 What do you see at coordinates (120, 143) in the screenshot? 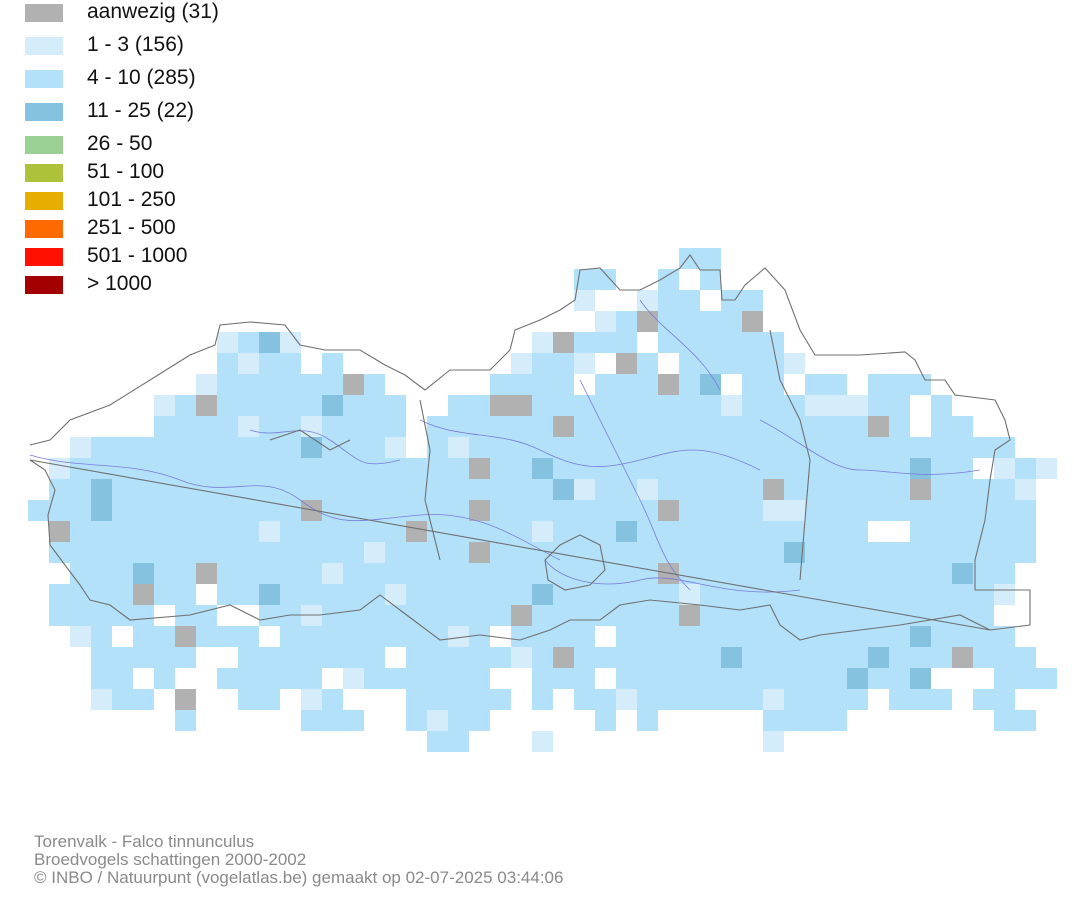
I see `legend-label: 26 - 50` at bounding box center [120, 143].